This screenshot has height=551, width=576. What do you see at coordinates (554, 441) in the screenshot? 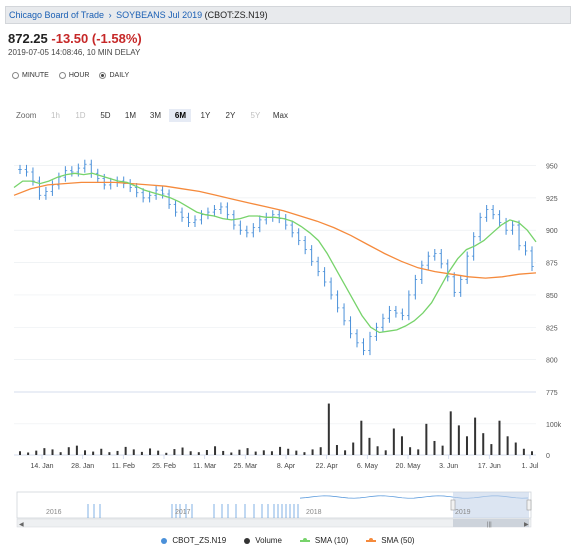
I see `volume-axis: 100k 0` at bounding box center [554, 441].